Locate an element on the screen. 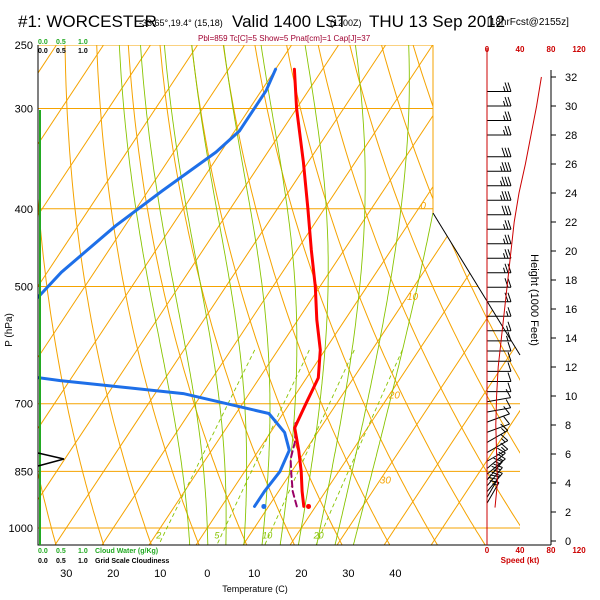 This screenshot has width=600, height=600. height-tick-label: 6 is located at coordinates (568, 455).